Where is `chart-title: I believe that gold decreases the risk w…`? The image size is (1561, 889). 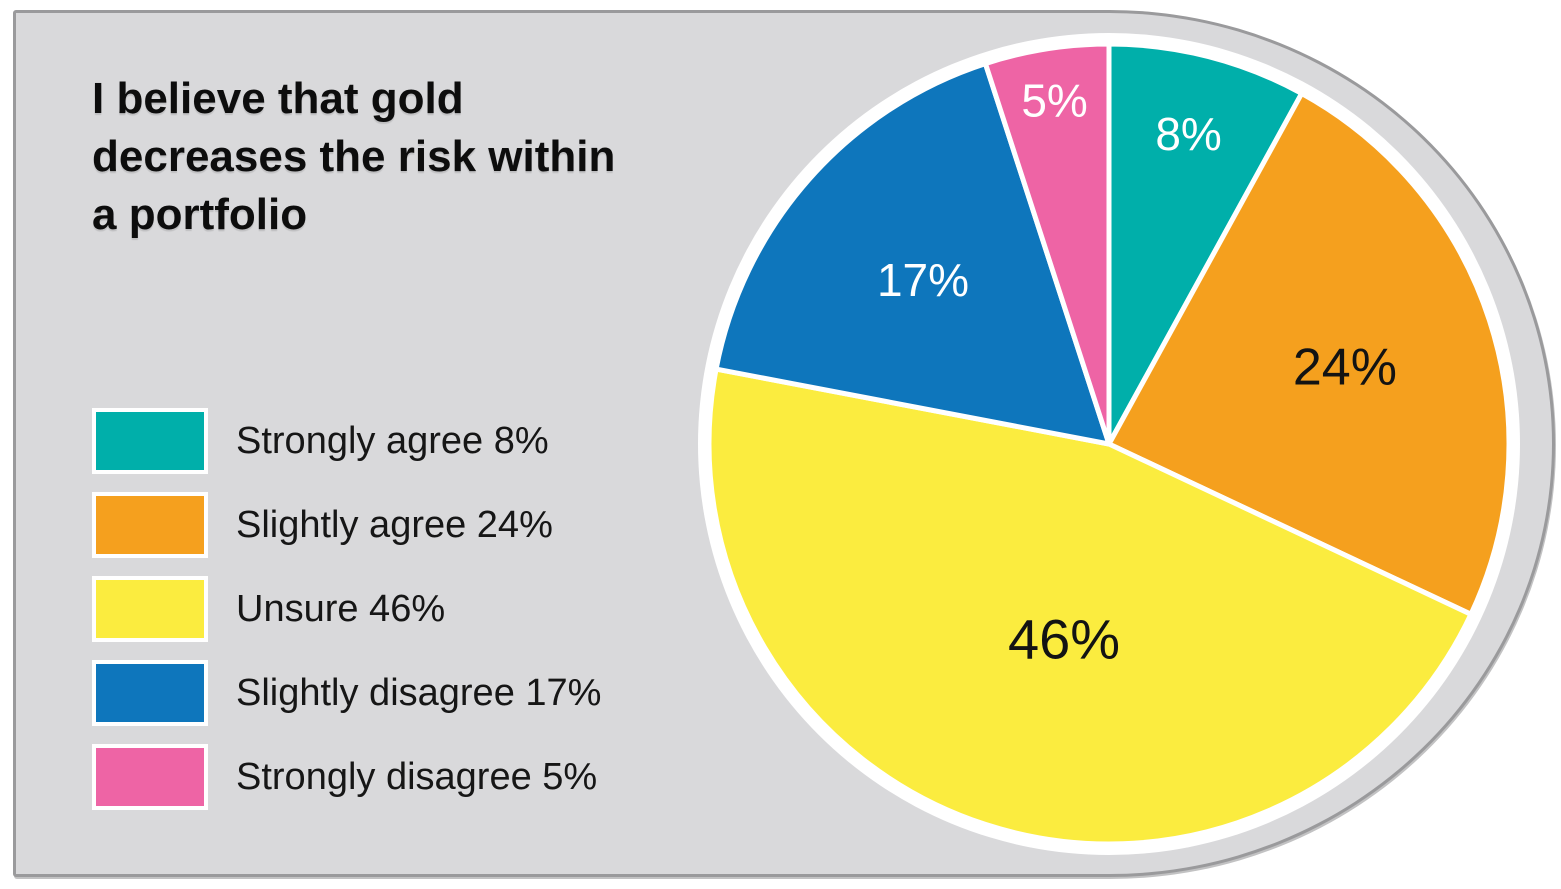
chart-title: I believe that gold decreases the risk w… is located at coordinates (402, 157).